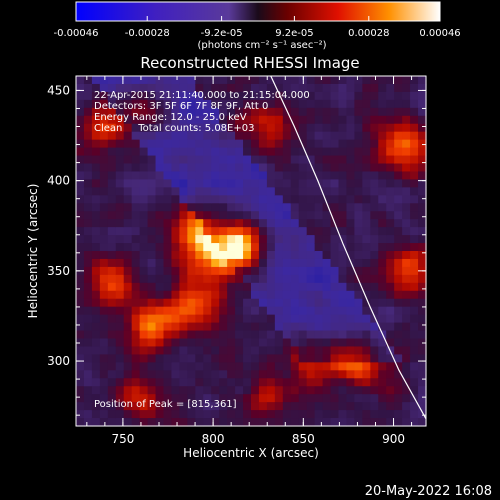 This screenshot has width=500, height=500. I want to click on x-tick-label: 750, so click(122, 439).